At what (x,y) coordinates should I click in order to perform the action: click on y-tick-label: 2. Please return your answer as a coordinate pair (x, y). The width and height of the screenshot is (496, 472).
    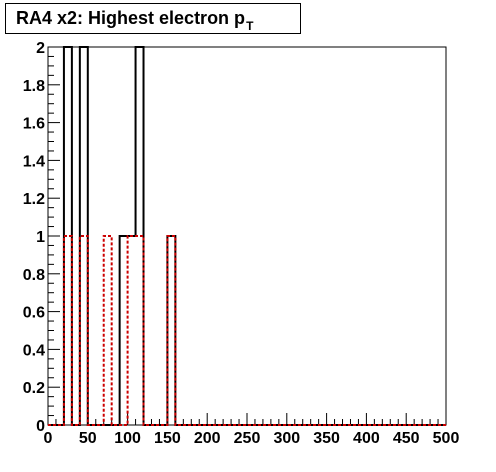
    Looking at the image, I should click on (40, 48).